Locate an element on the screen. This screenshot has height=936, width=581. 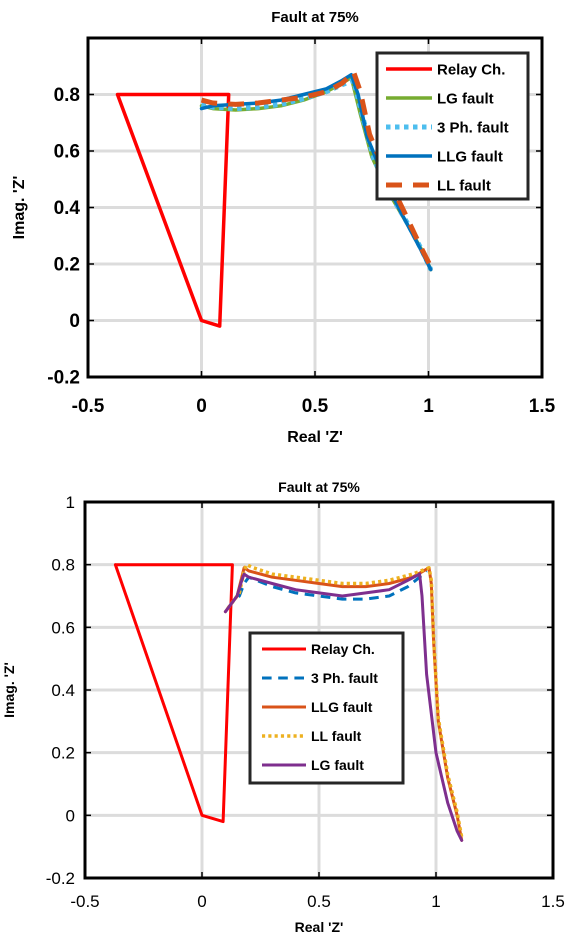
series-line-lg-fault is located at coordinates (343, 707).